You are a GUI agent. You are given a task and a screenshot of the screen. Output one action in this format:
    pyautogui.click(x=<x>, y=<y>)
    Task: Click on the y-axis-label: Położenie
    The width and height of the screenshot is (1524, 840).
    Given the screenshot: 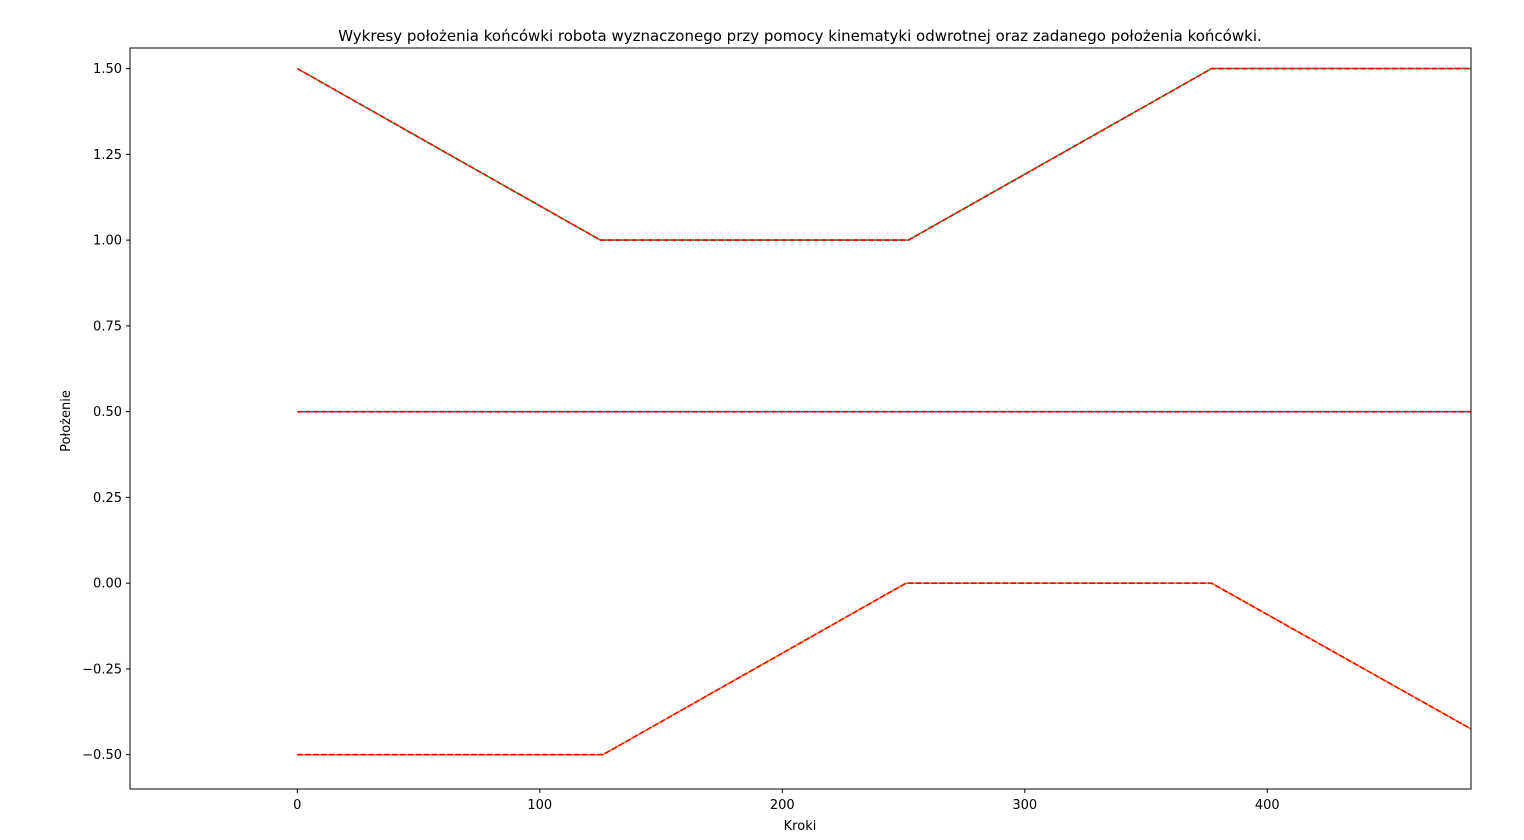 What is the action you would take?
    pyautogui.click(x=66, y=421)
    